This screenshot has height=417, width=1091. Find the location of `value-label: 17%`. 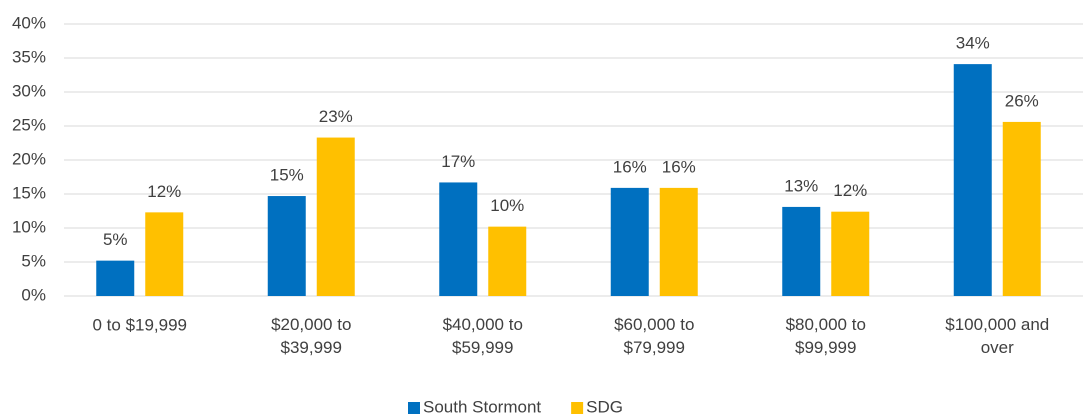

value-label: 17% is located at coordinates (458, 161).